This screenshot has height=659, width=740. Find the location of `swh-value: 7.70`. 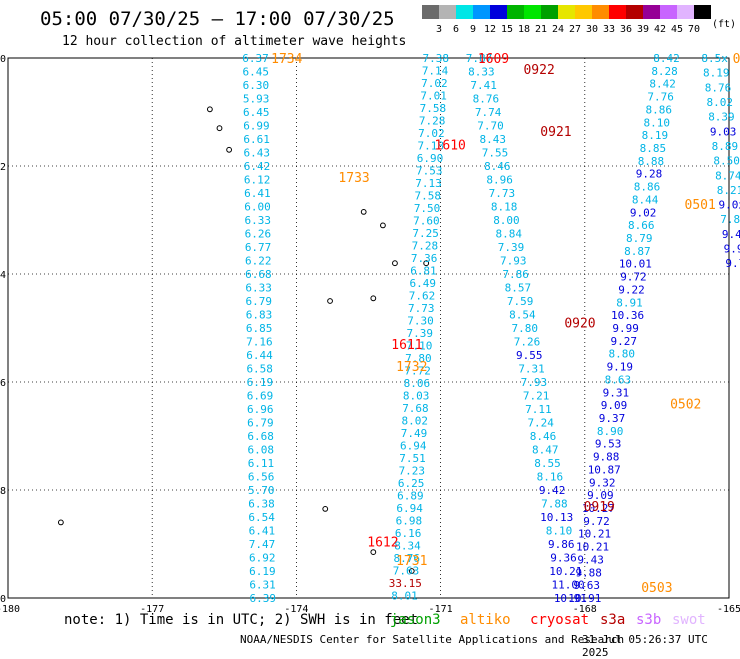

swh-value: 7.70 is located at coordinates (490, 126).